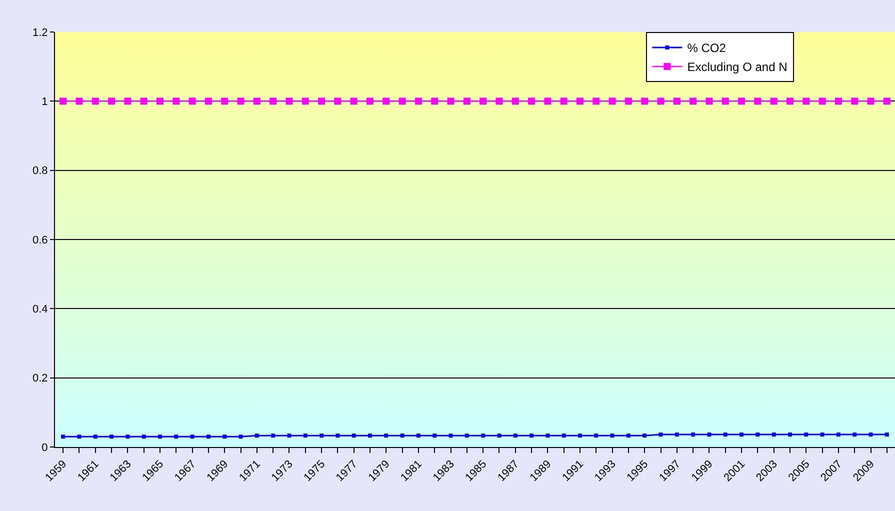 This screenshot has height=511, width=895. Describe the element at coordinates (706, 48) in the screenshot. I see `legend-label: % CO2` at that location.